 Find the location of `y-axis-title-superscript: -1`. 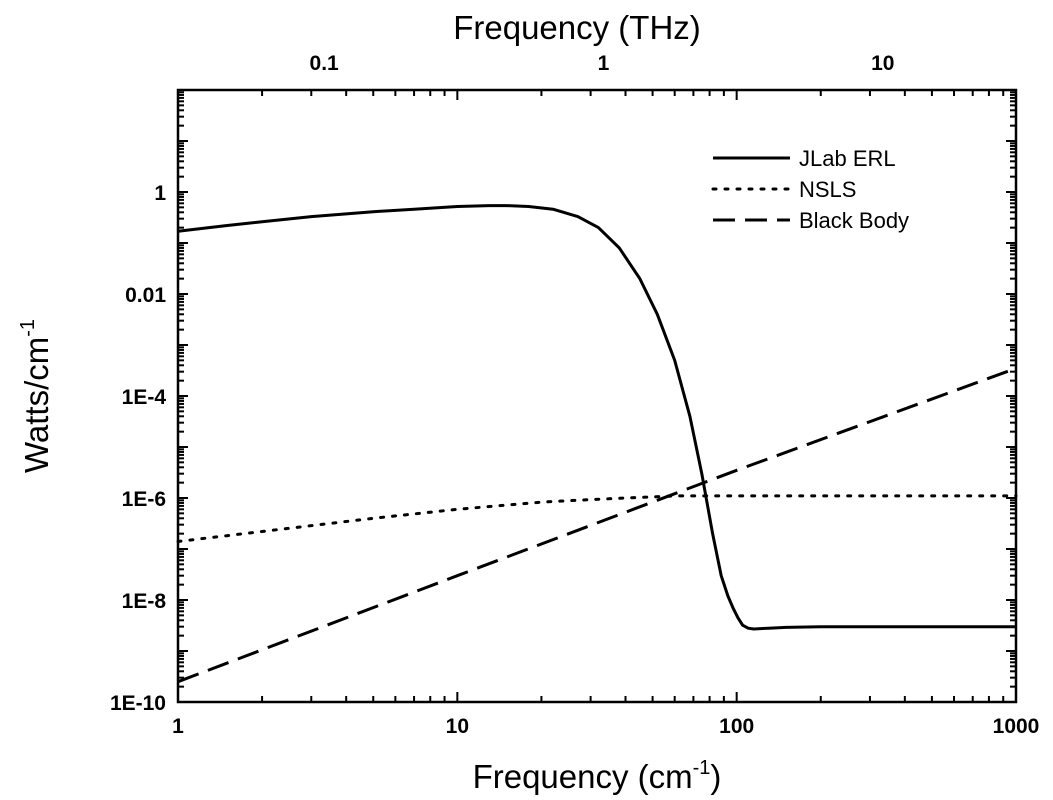

y-axis-title-superscript: -1 is located at coordinates (28, 328).